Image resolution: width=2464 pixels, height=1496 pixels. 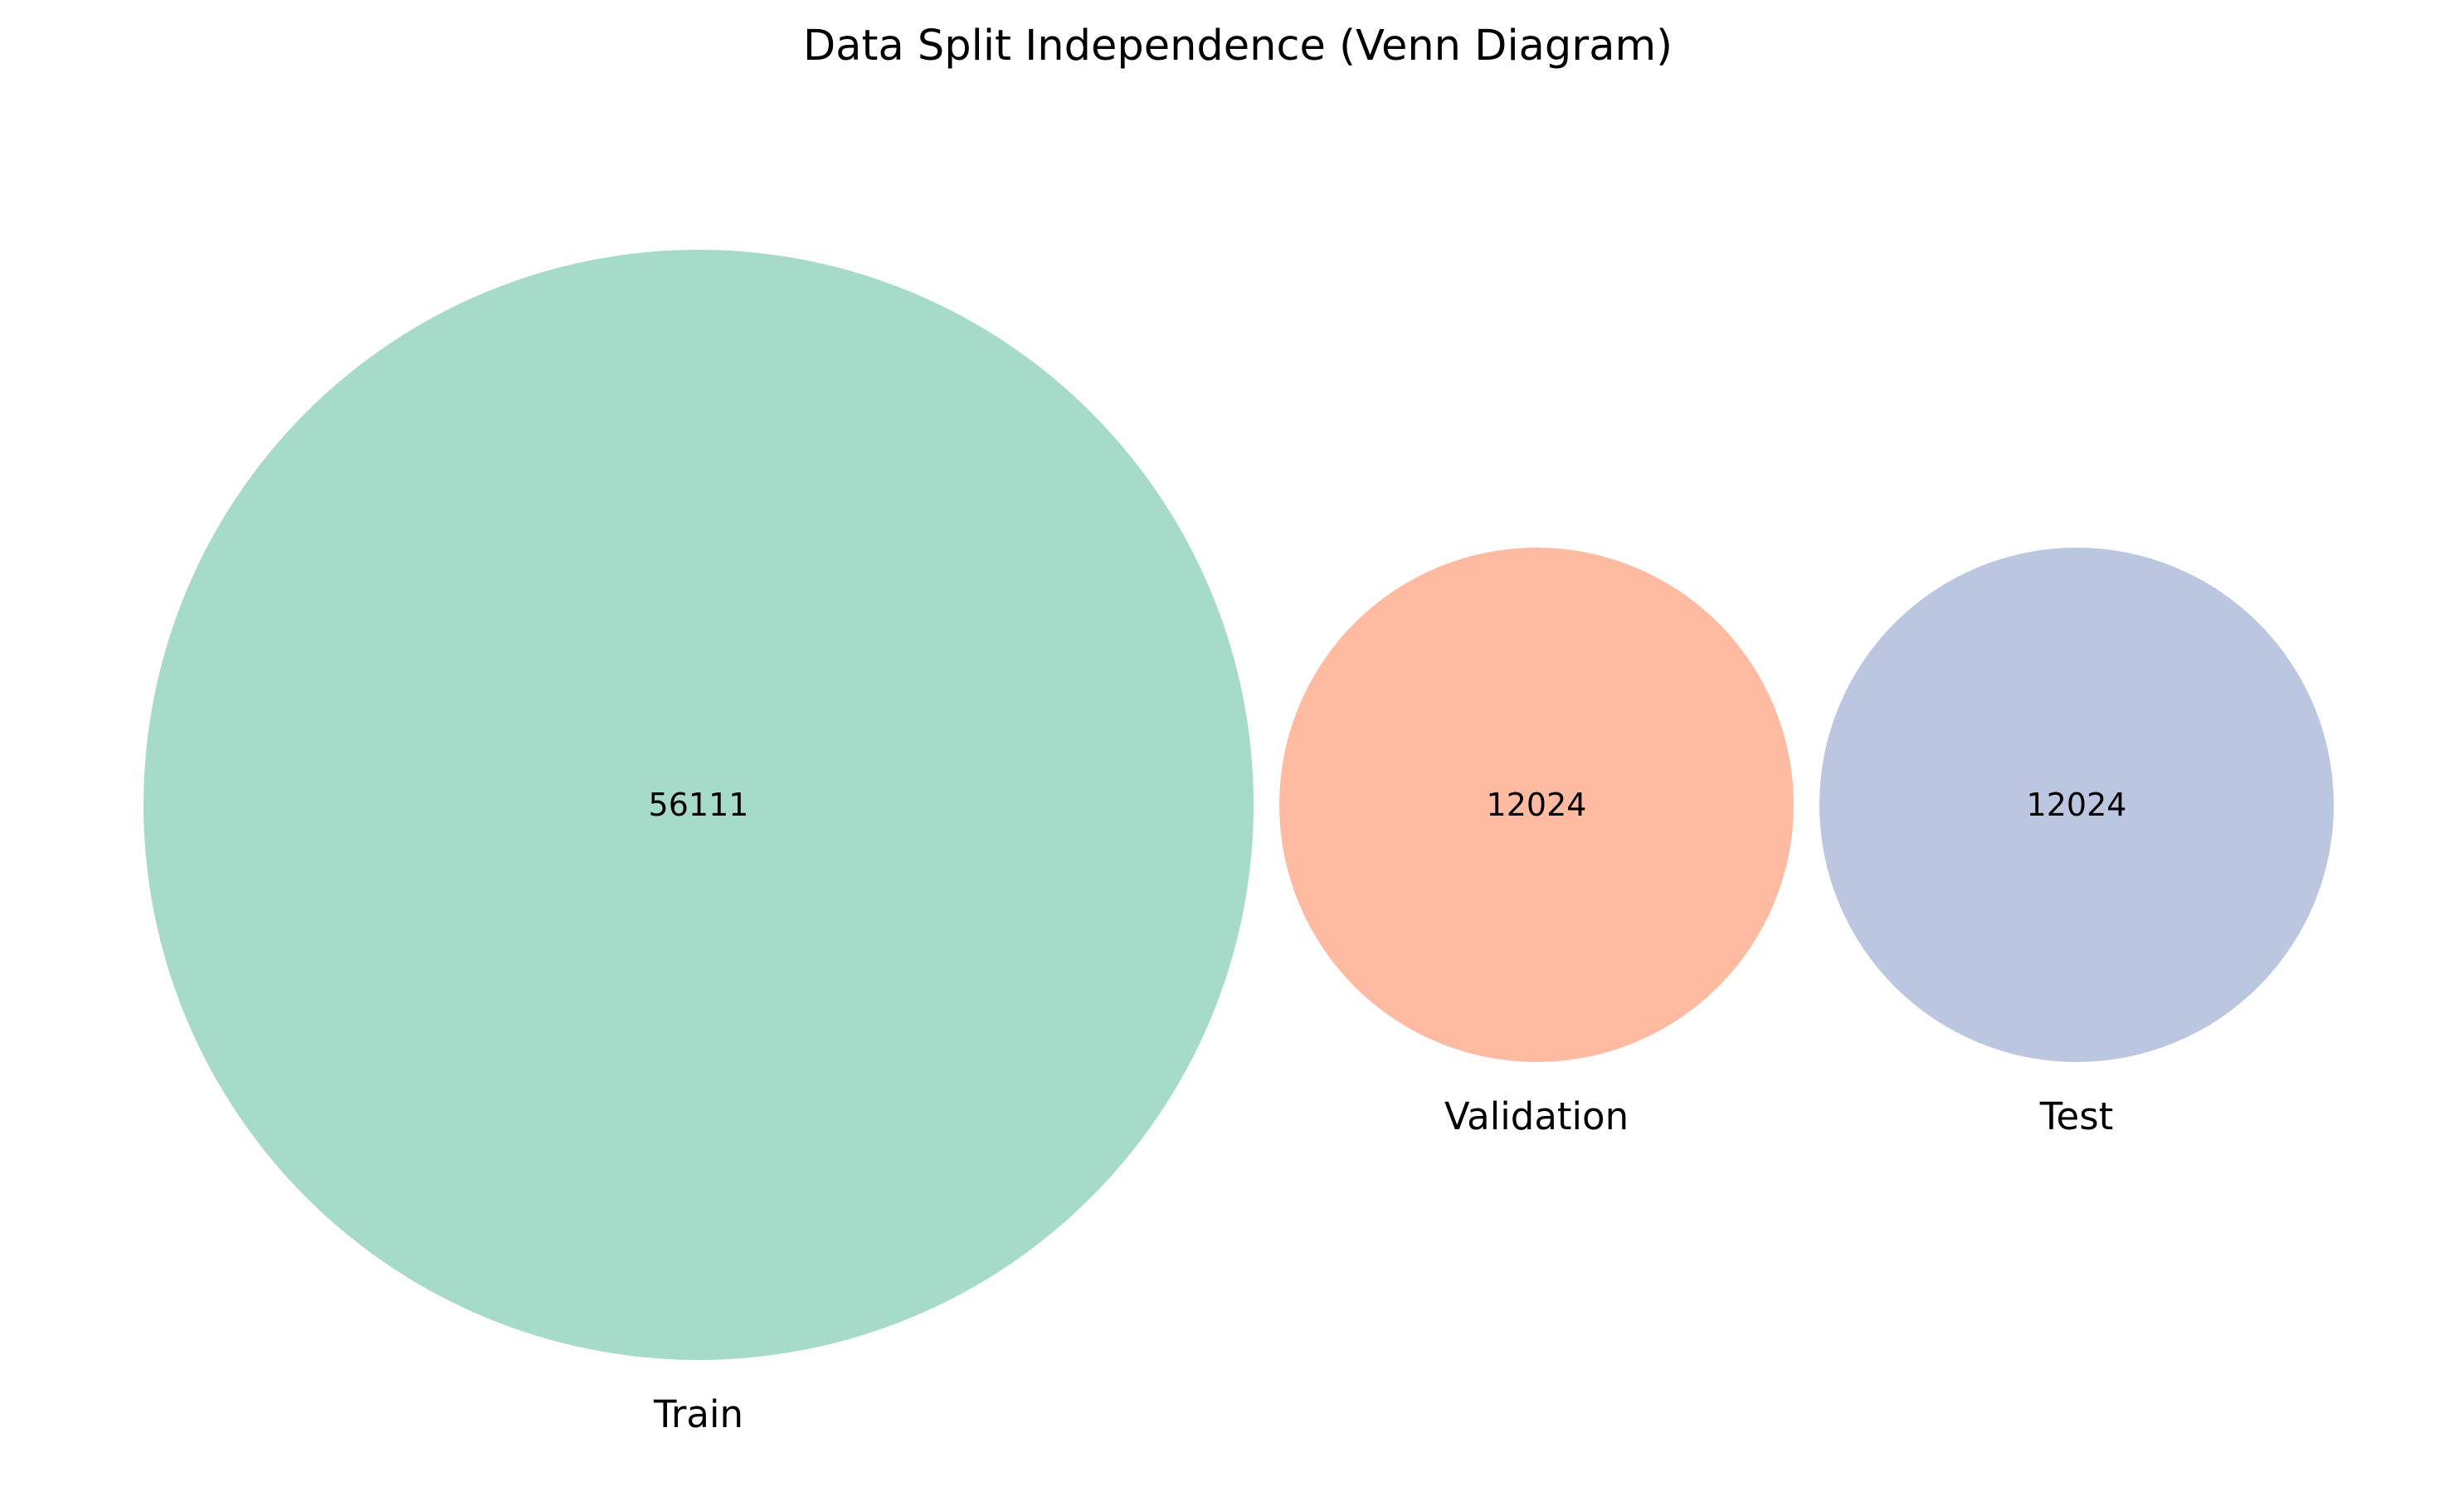 I want to click on set-test-label: Test, so click(x=2076, y=1116).